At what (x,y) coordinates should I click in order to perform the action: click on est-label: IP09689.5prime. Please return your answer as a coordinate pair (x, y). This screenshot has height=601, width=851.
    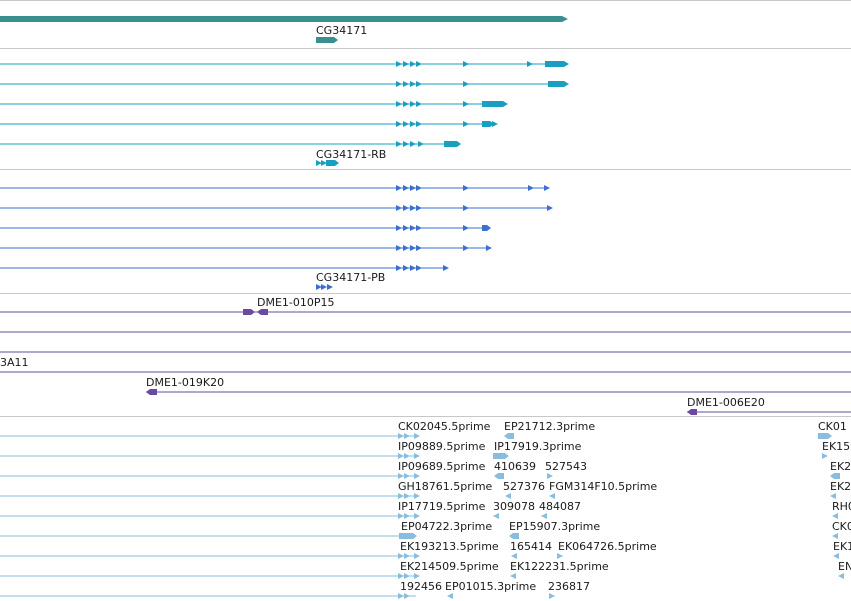
    Looking at the image, I should click on (442, 466).